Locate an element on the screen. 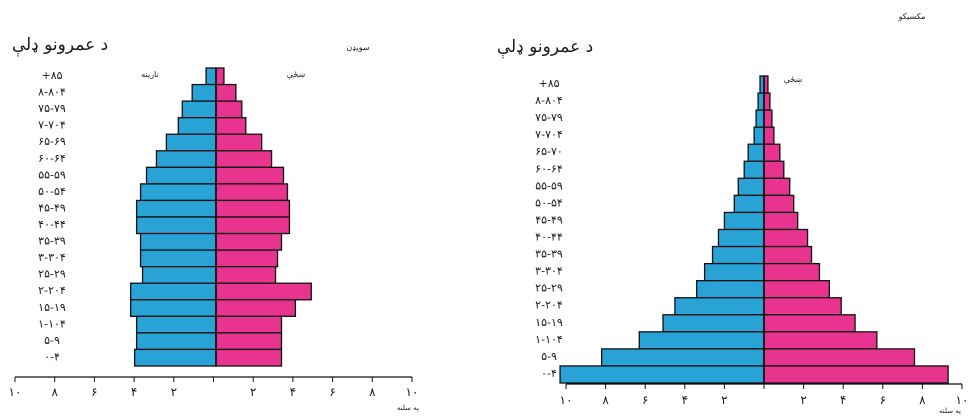 The image size is (968, 417). sweden-age-group-label: ٠-۴ is located at coordinates (52, 356).